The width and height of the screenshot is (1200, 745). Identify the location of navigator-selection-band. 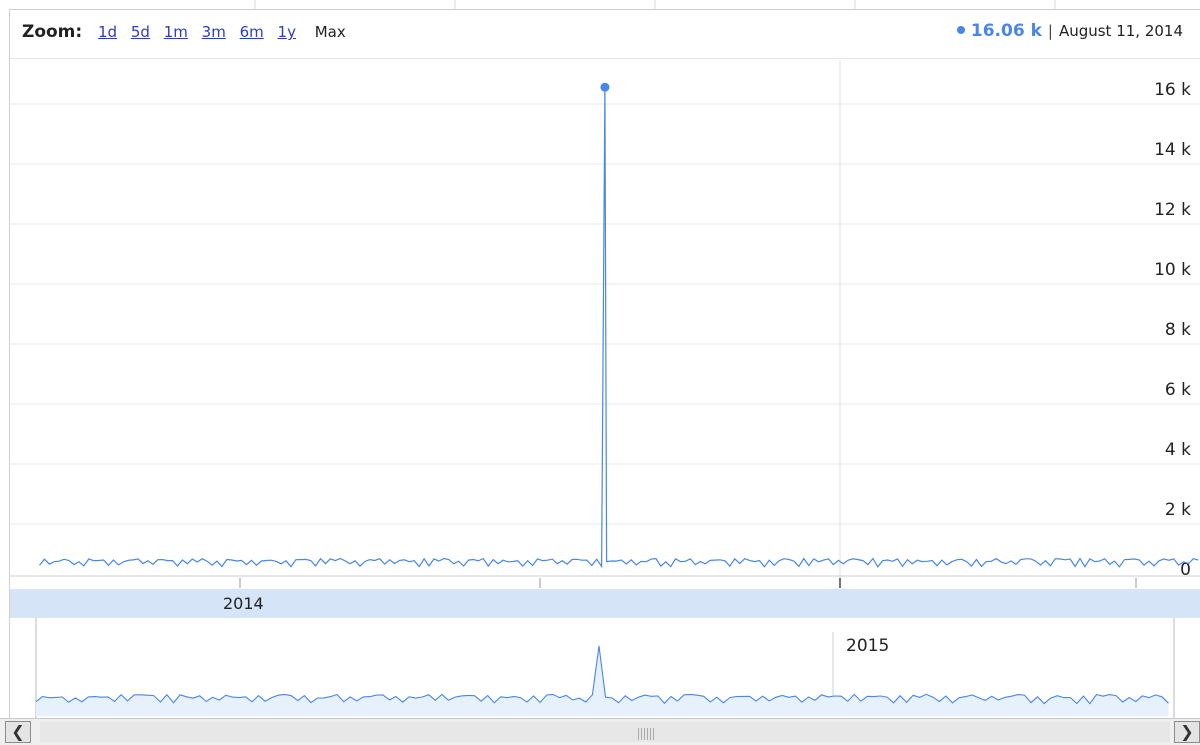
(605, 603).